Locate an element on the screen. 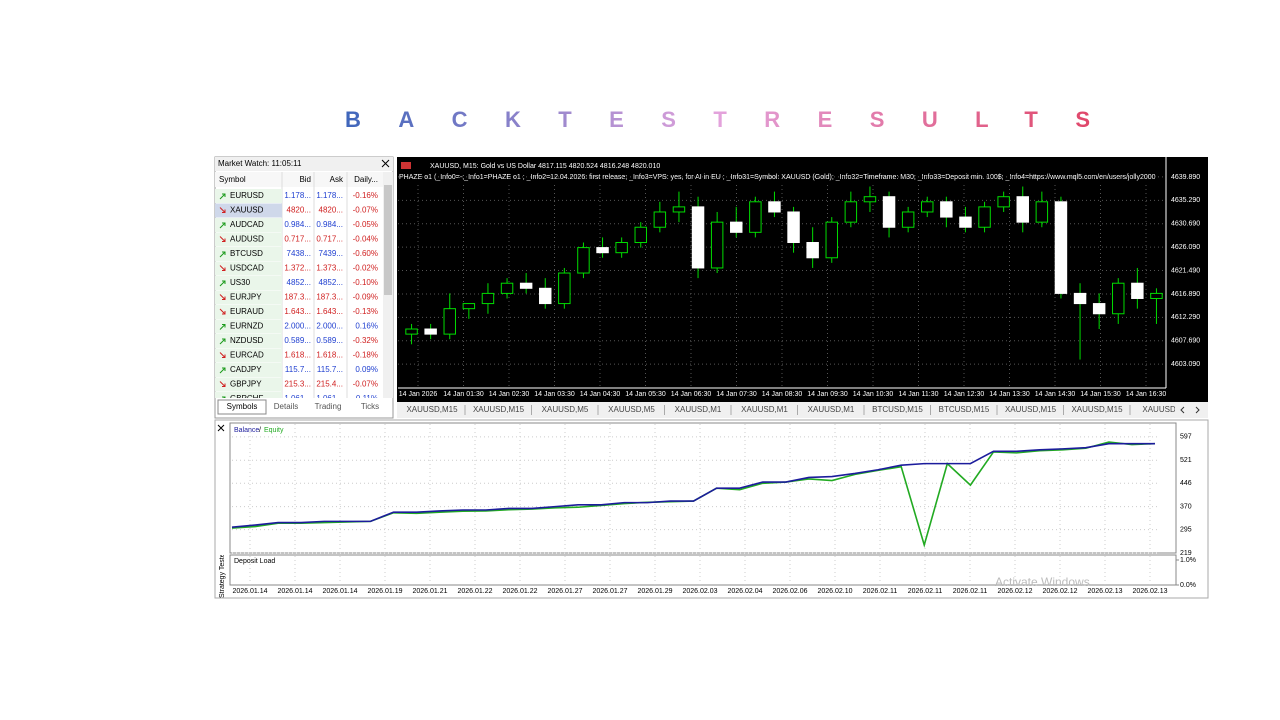  scrollbar-thumb is located at coordinates (388, 240).